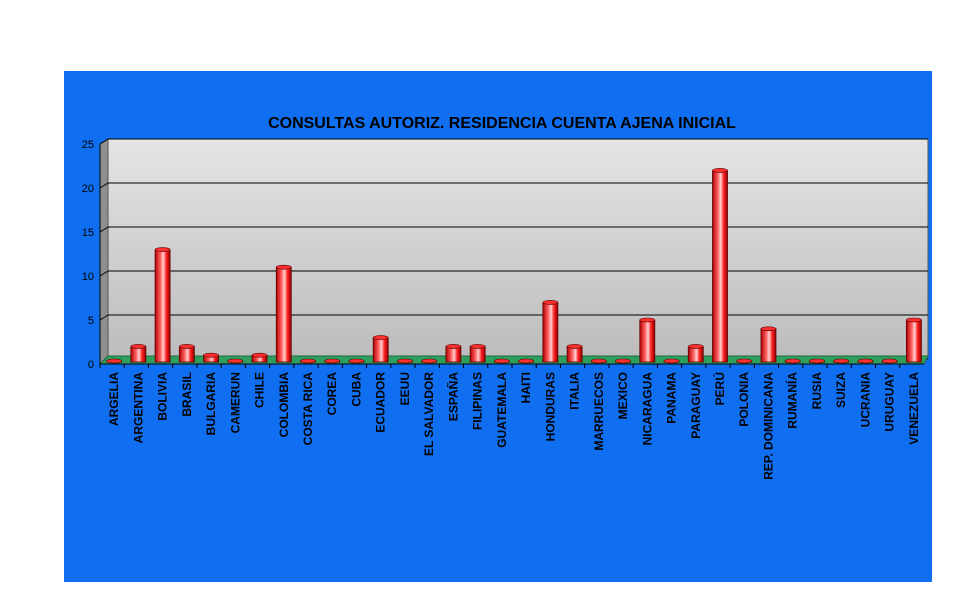  I want to click on category-label: GUATEMALA, so click(502, 410).